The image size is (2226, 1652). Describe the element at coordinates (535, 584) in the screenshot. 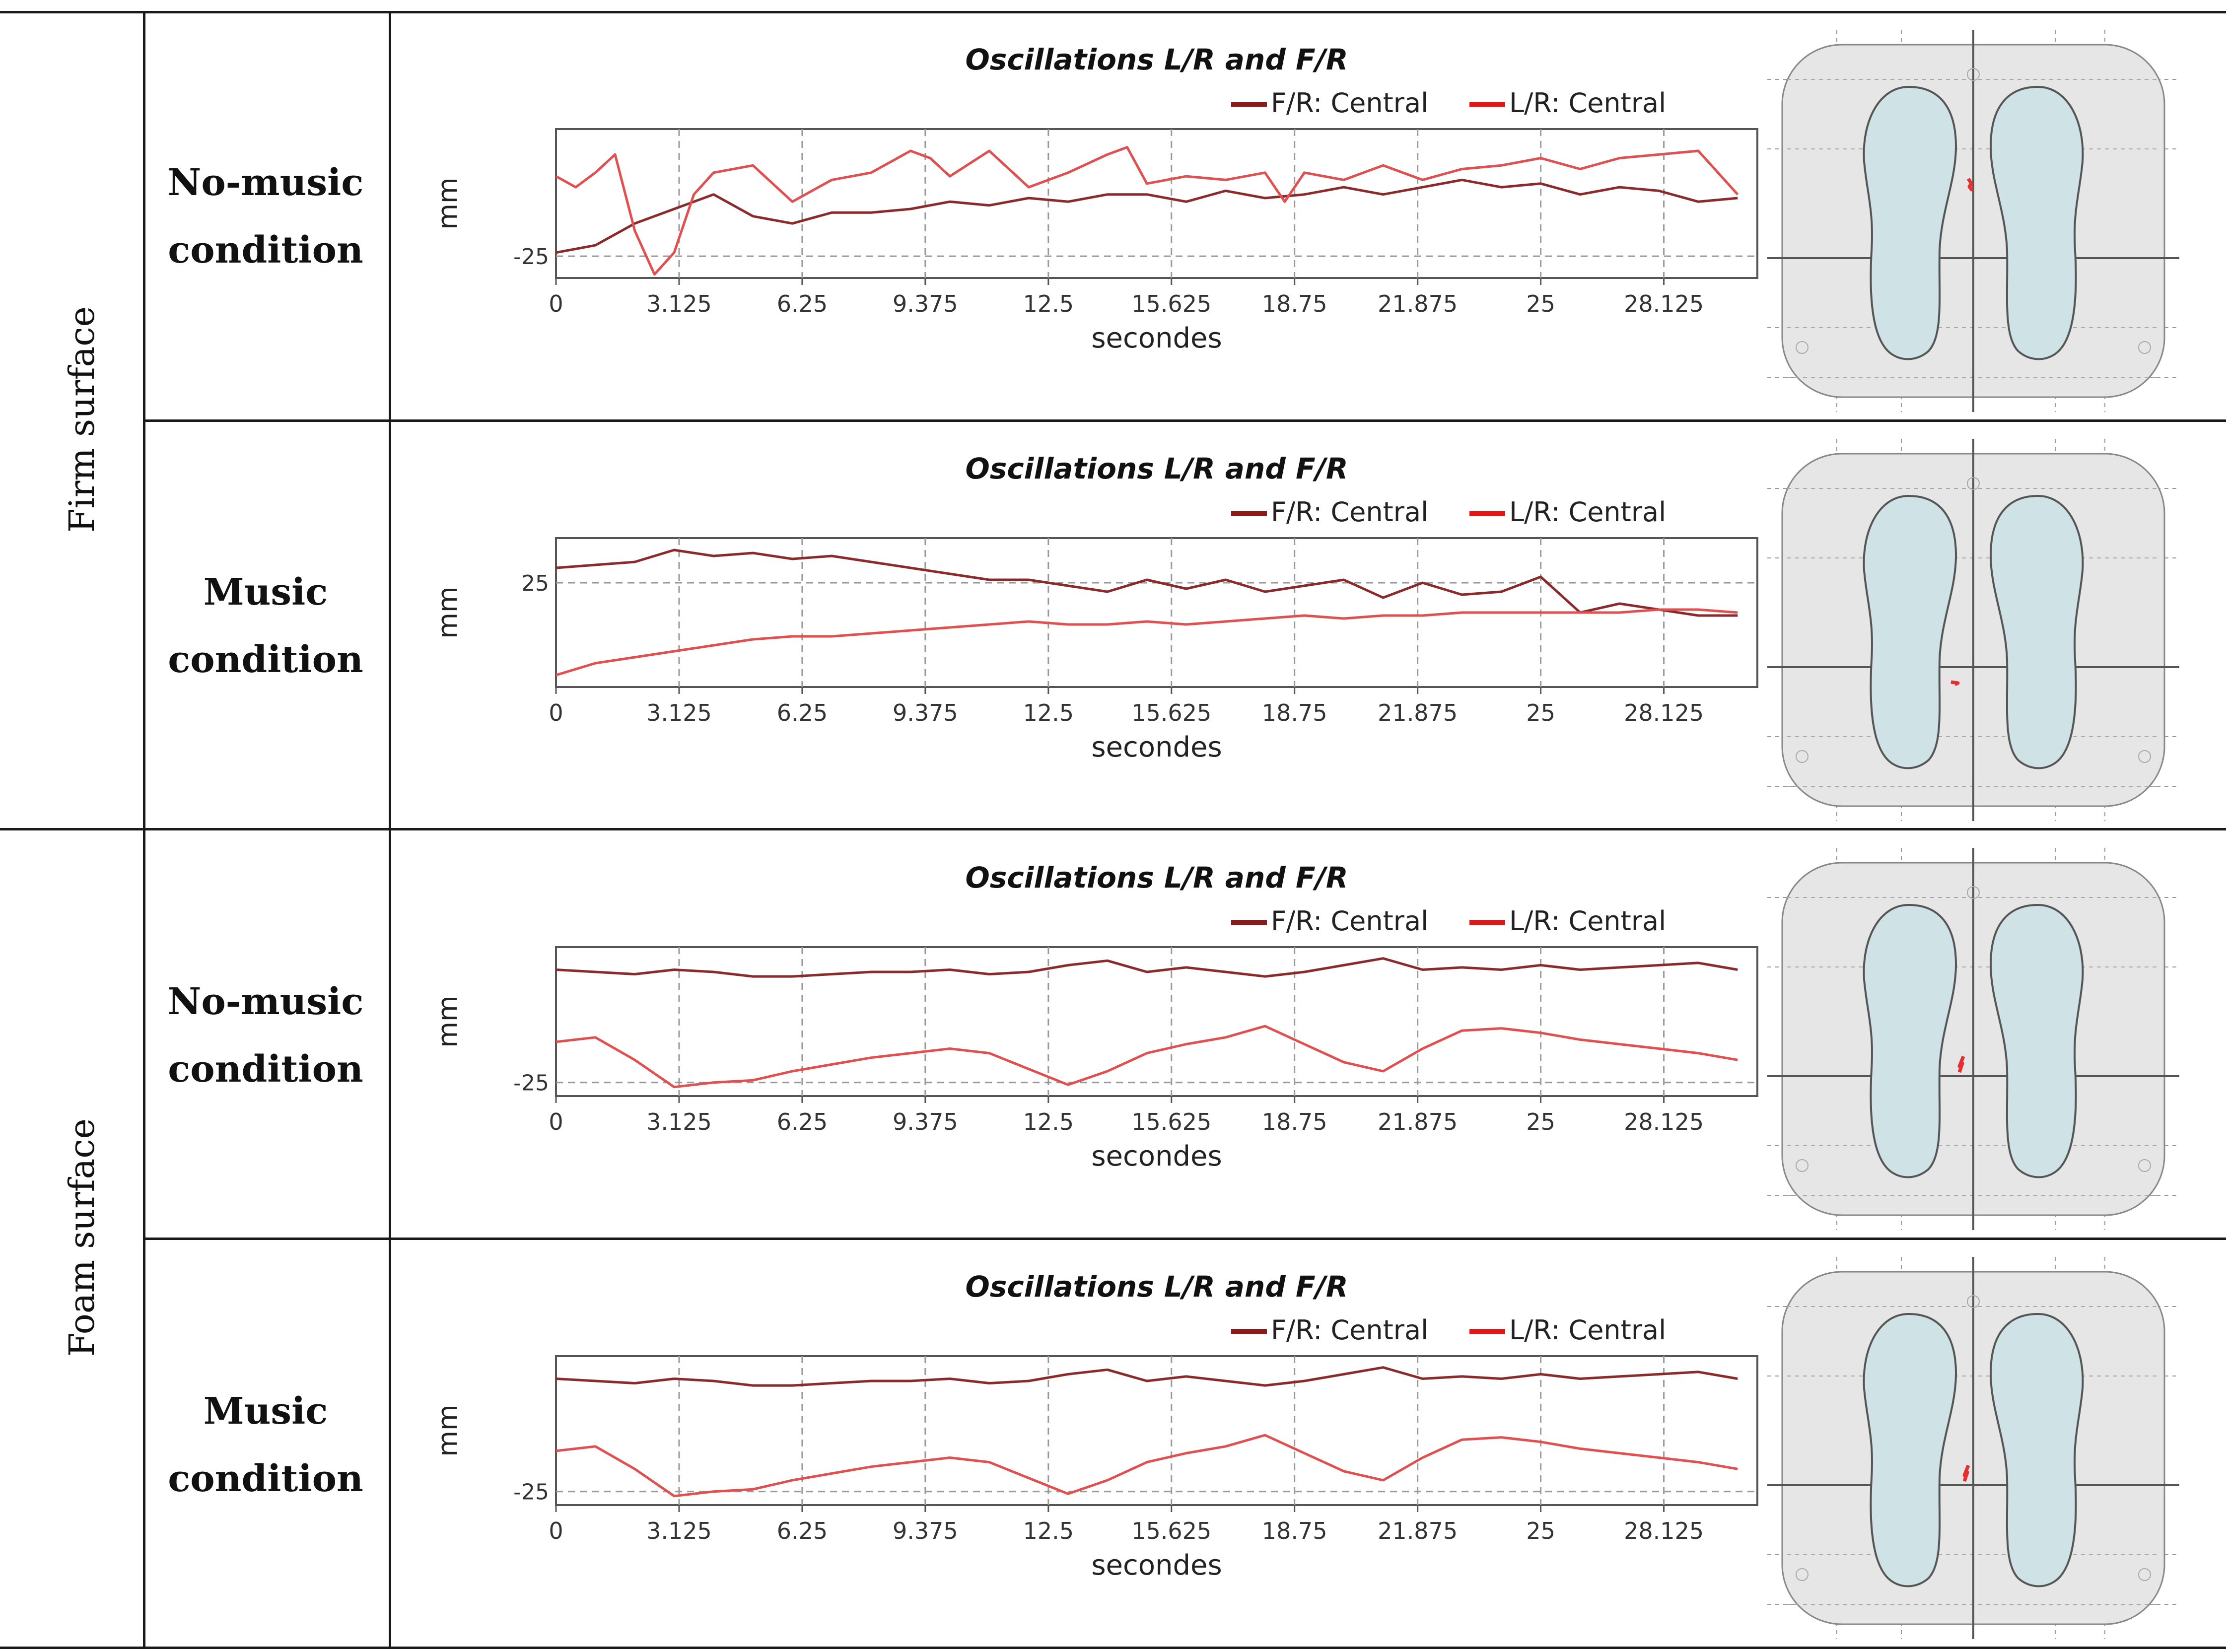

I see `y-tick-label: 25` at that location.